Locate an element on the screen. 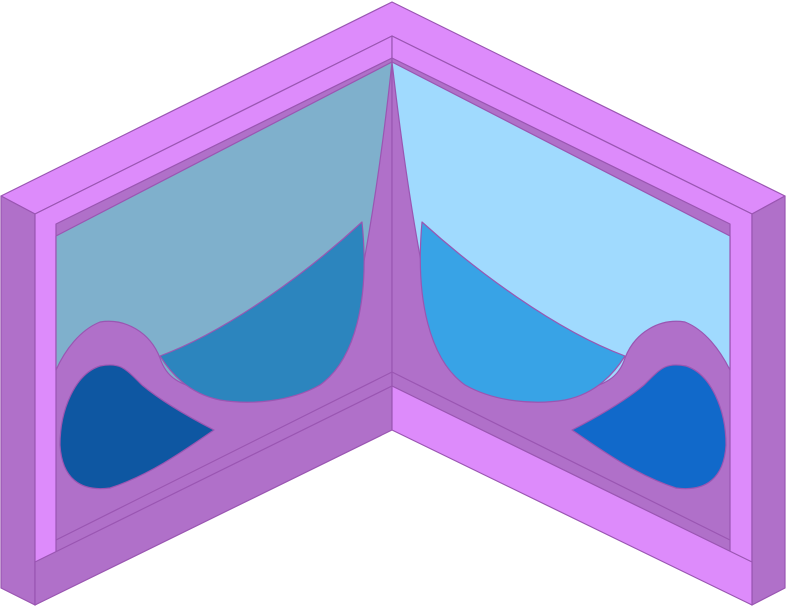 The height and width of the screenshot is (610, 786). left-wave is located at coordinates (262, 312).